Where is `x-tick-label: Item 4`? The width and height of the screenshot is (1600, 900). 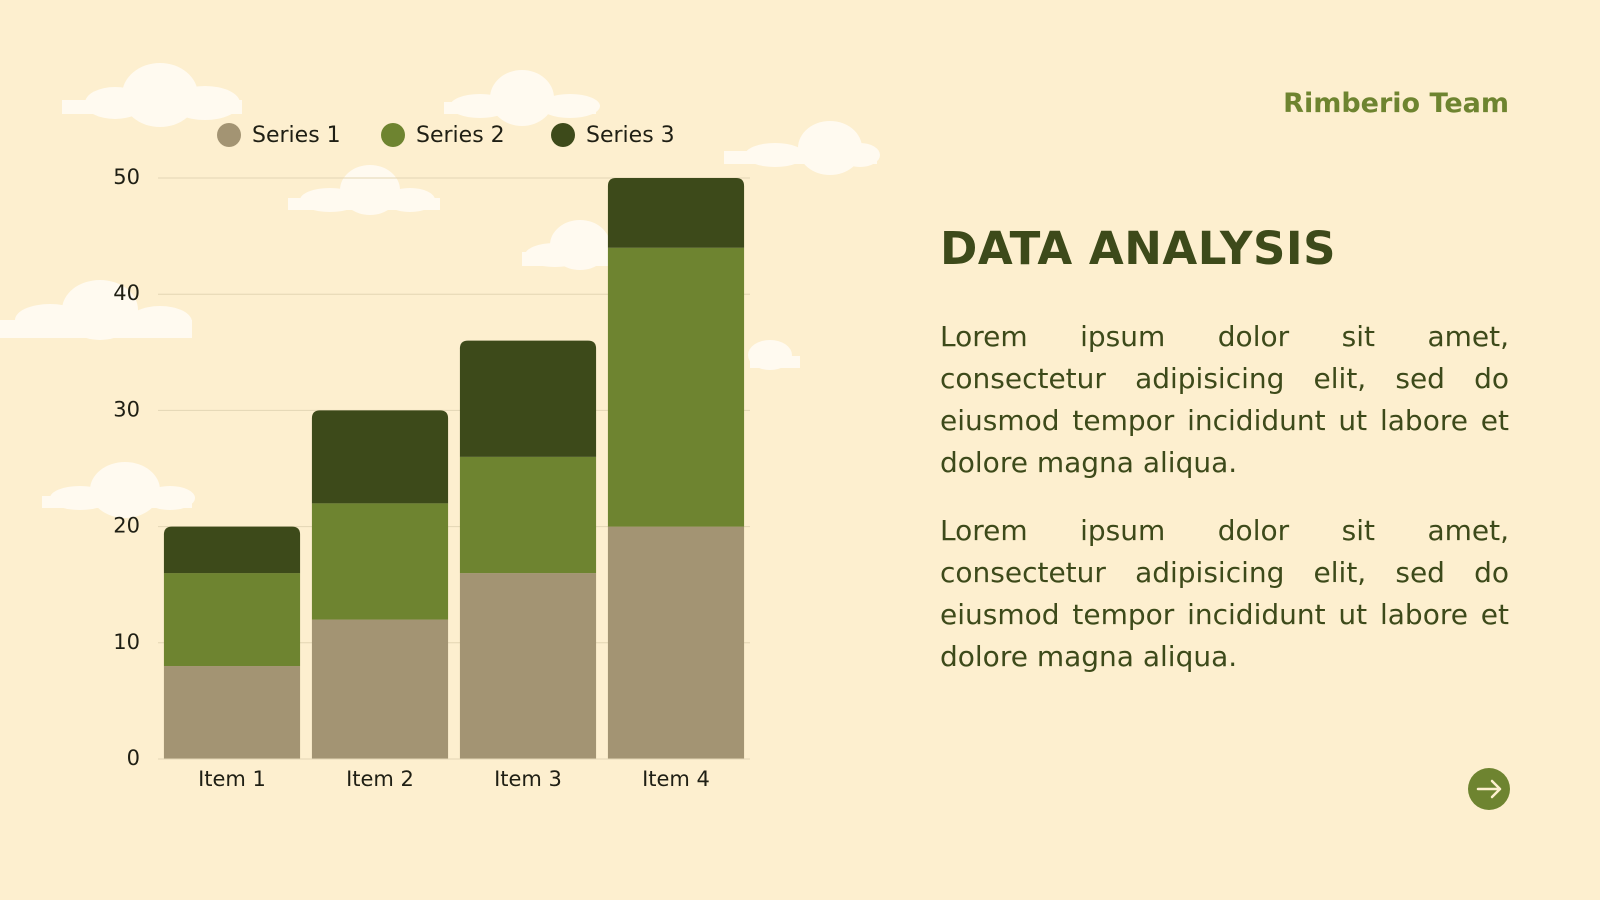 x-tick-label: Item 4 is located at coordinates (676, 779).